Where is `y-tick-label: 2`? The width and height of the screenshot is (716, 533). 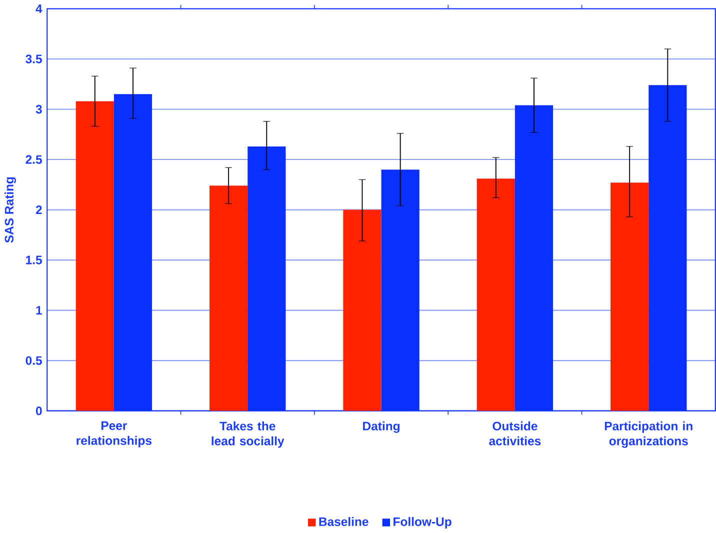
y-tick-label: 2 is located at coordinates (39, 209).